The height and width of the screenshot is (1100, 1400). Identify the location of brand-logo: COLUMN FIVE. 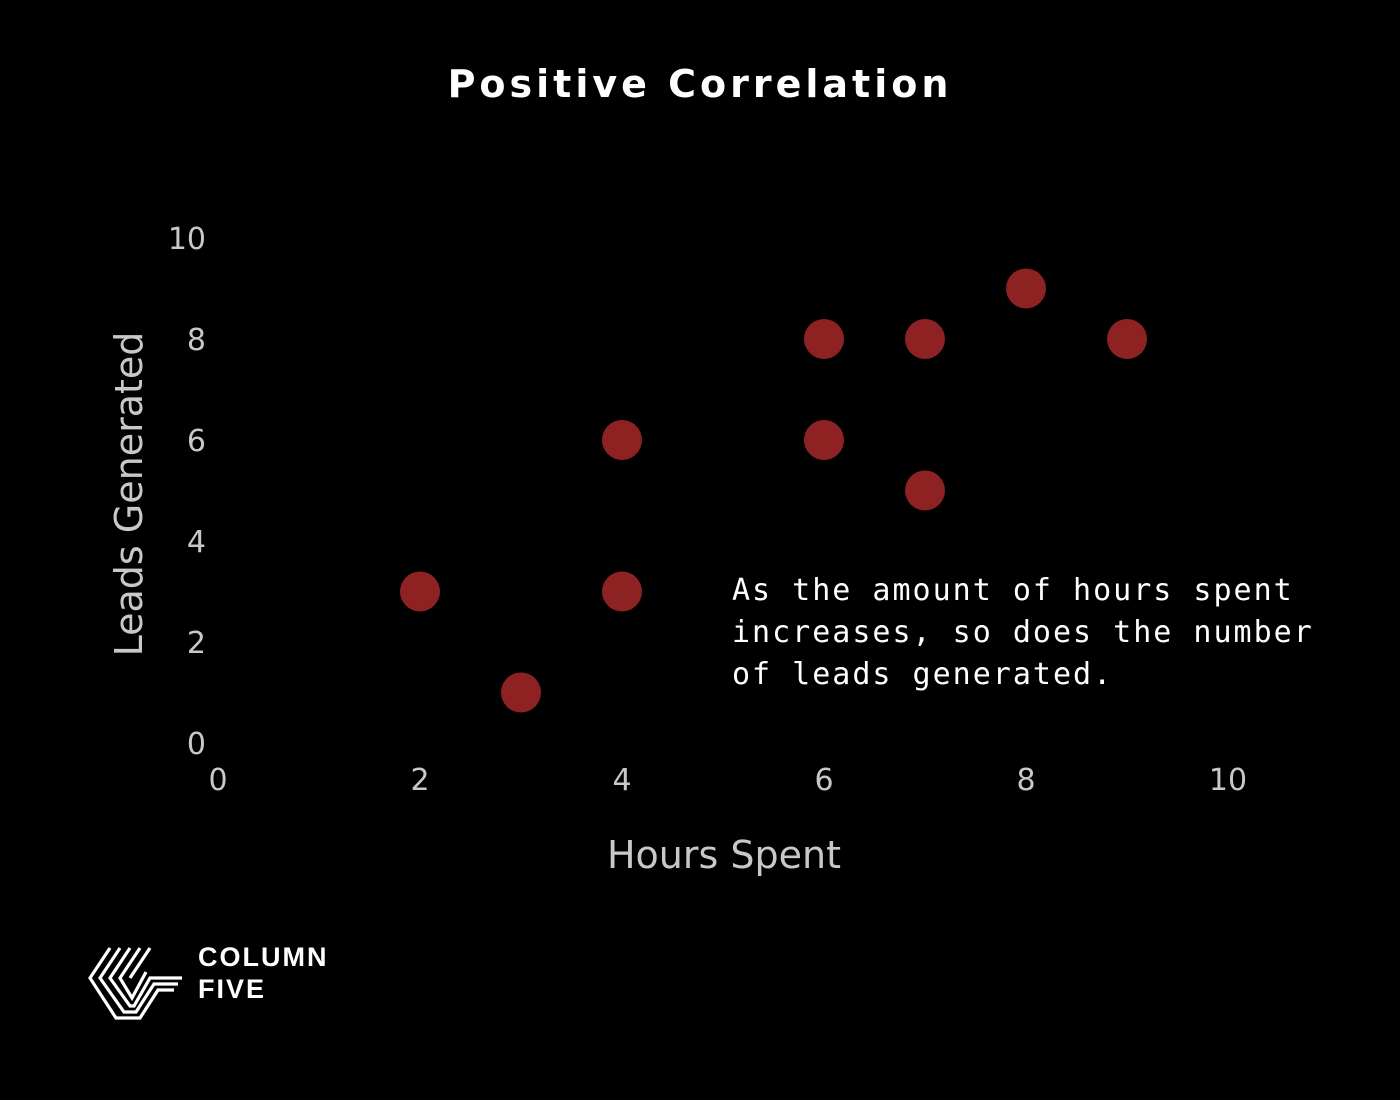
(218, 985).